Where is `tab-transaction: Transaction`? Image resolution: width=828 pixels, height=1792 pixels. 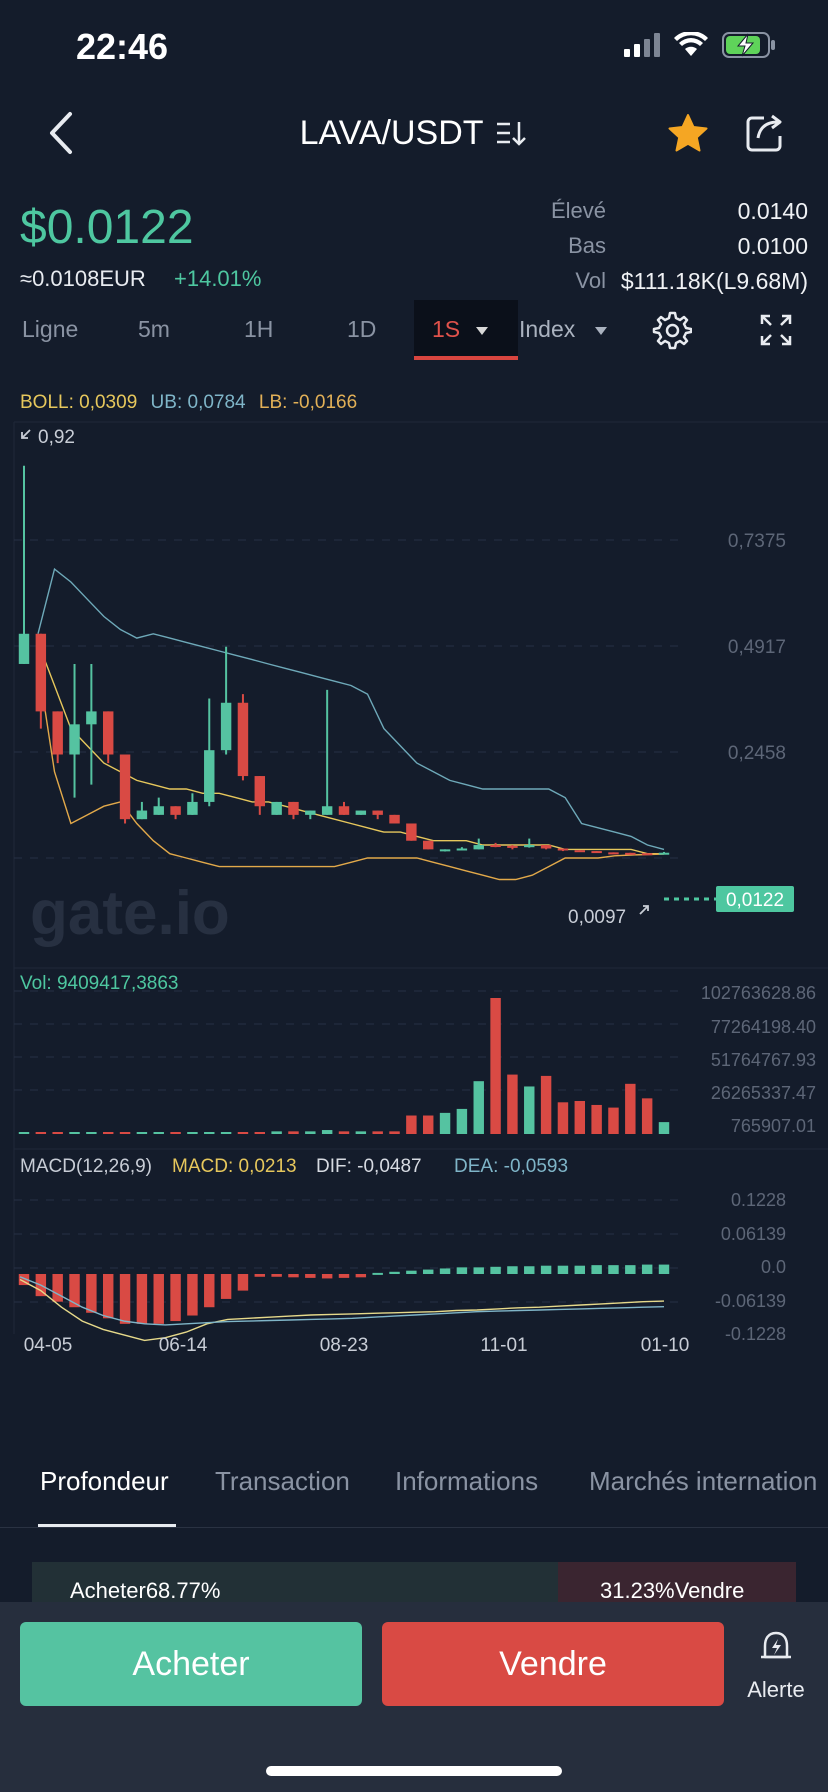
tab-transaction: Transaction is located at coordinates (282, 1481).